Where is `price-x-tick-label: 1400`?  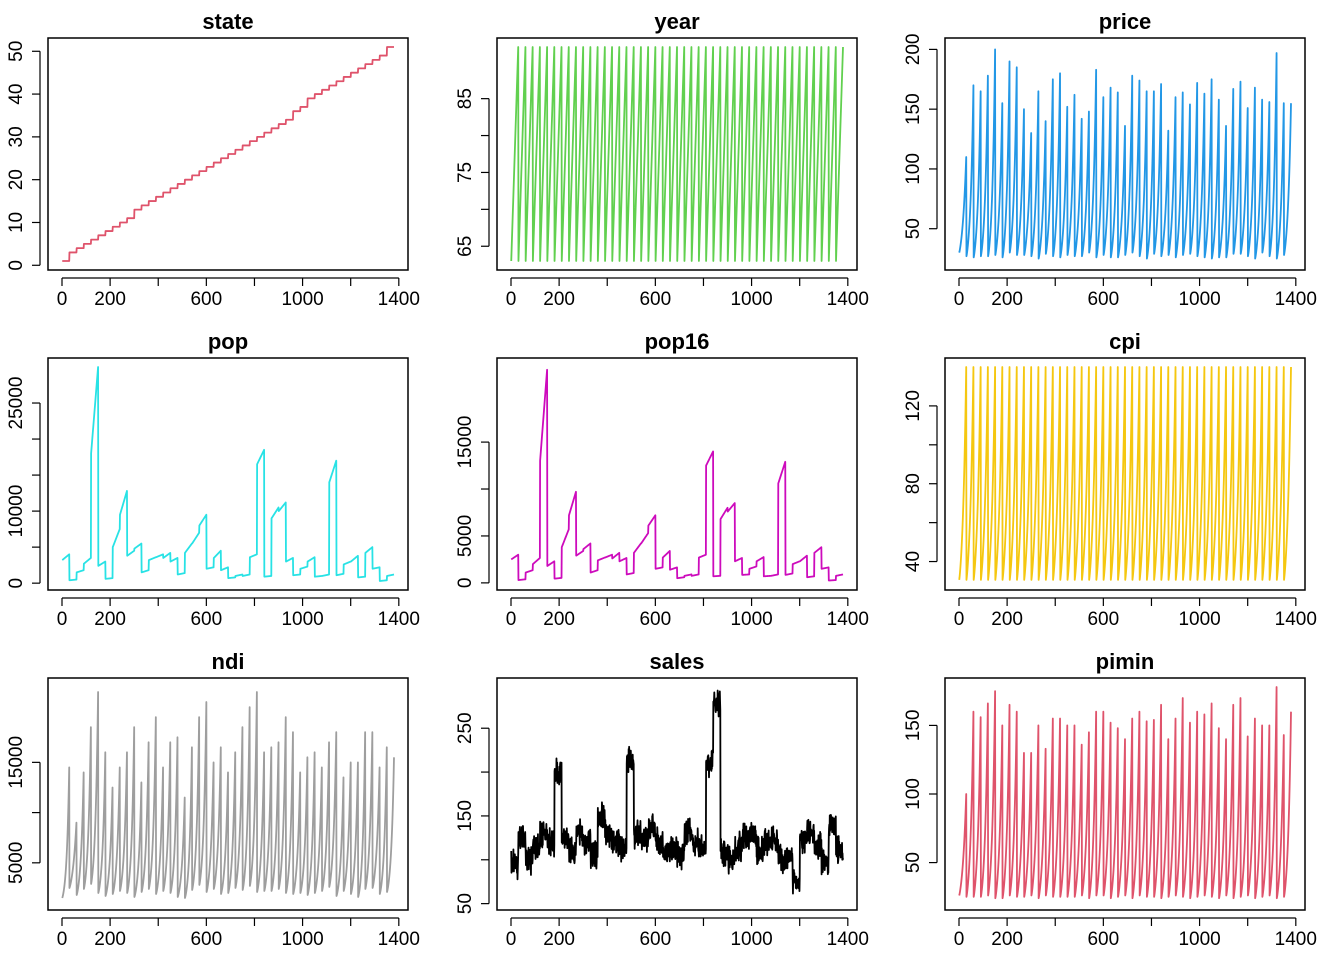
price-x-tick-label: 1400 is located at coordinates (1296, 299).